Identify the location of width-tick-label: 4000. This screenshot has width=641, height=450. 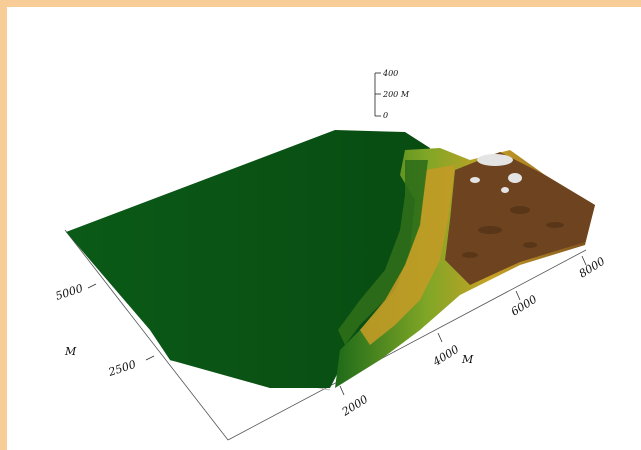
(445, 356).